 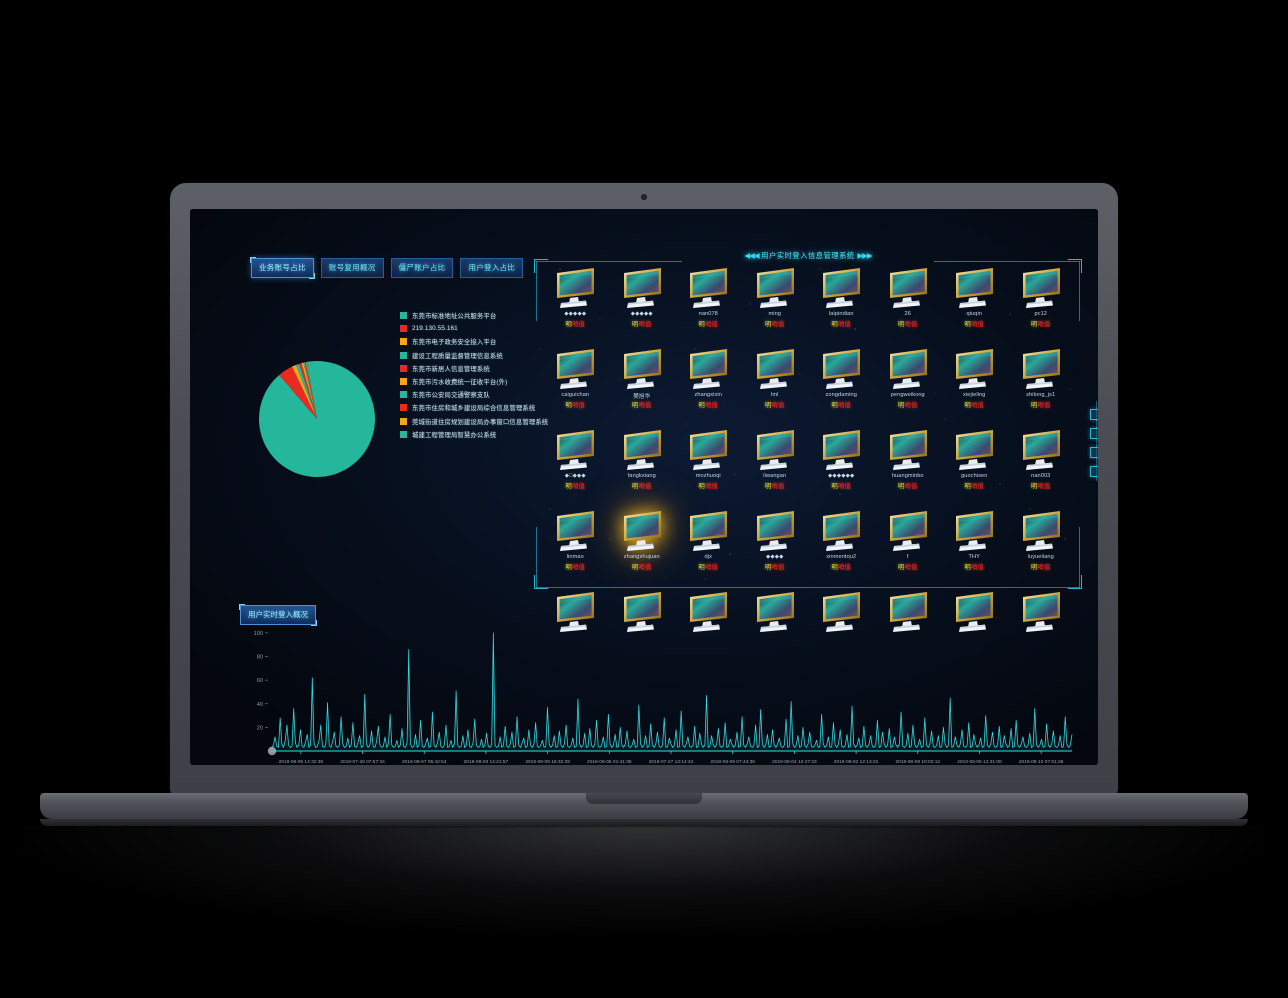 What do you see at coordinates (422, 268) in the screenshot?
I see `tab-zombie-account-ratio: 僵尸账户占比` at bounding box center [422, 268].